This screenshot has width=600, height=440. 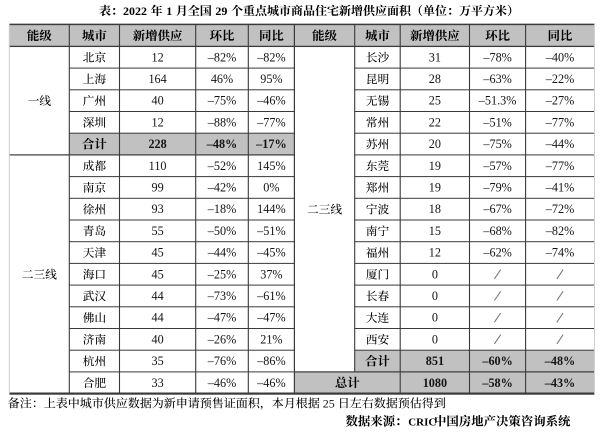 What do you see at coordinates (222, 79) in the screenshot?
I see `svg-text: 46%` at bounding box center [222, 79].